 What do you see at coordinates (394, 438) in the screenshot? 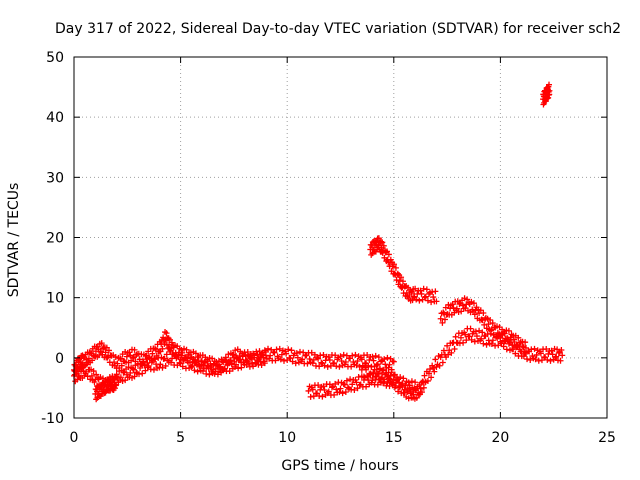
I see `x-tick-label: 15` at bounding box center [394, 438].